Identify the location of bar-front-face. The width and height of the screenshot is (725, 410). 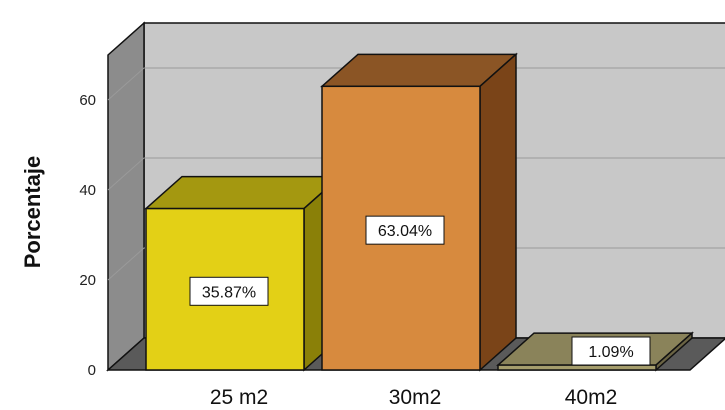
(577, 367).